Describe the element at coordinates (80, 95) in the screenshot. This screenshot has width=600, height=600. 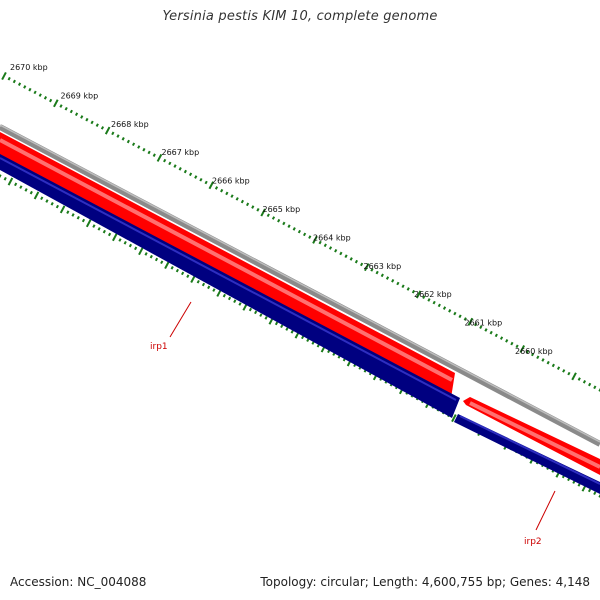
I see `scale-label: 2669 kbp` at that location.